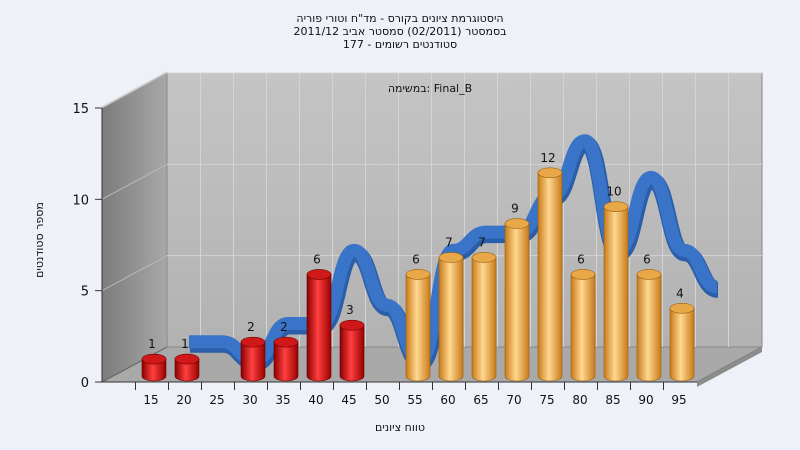 Image resolution: width=800 pixels, height=450 pixels. Describe the element at coordinates (80, 109) in the screenshot. I see `y-tick-label: 15` at that location.